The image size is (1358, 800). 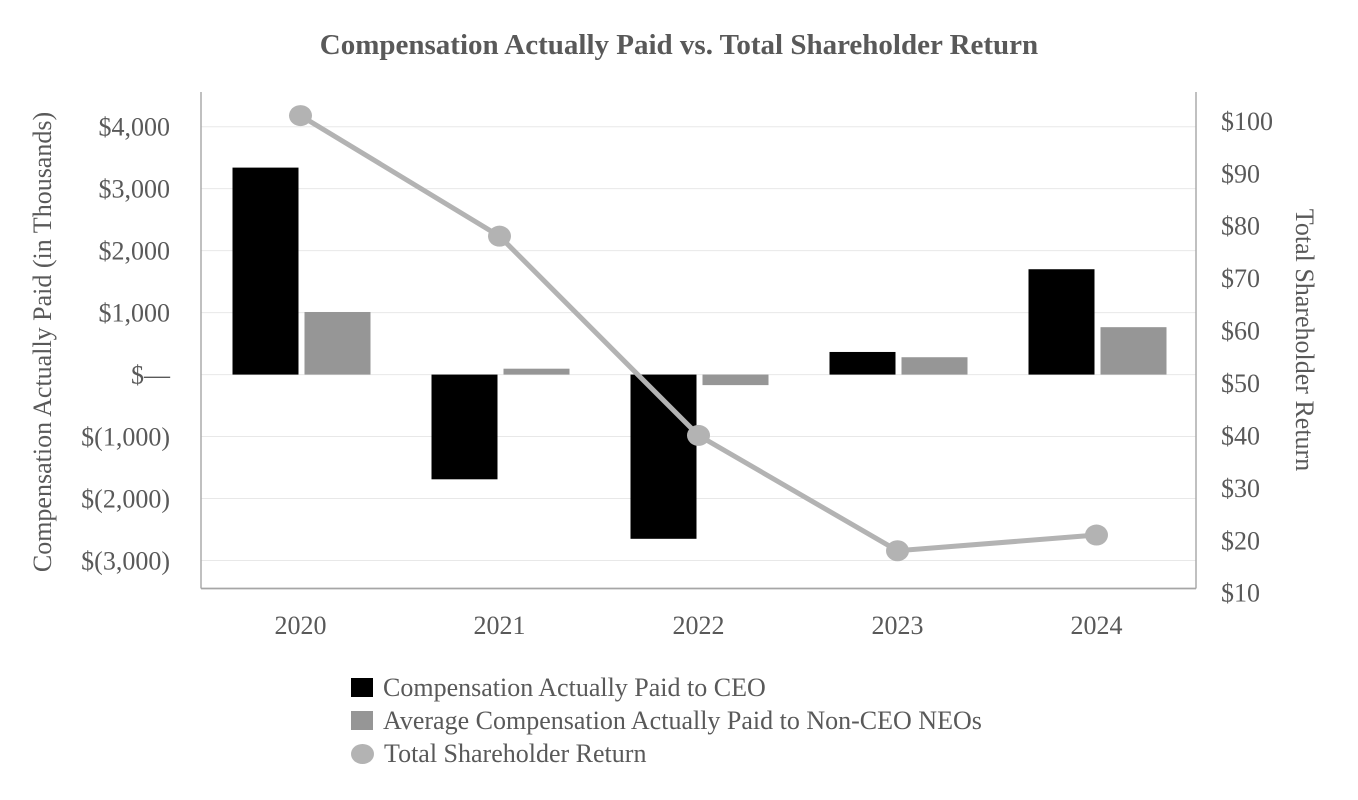 I want to click on bar-series2-2024, so click(x=1133, y=351).